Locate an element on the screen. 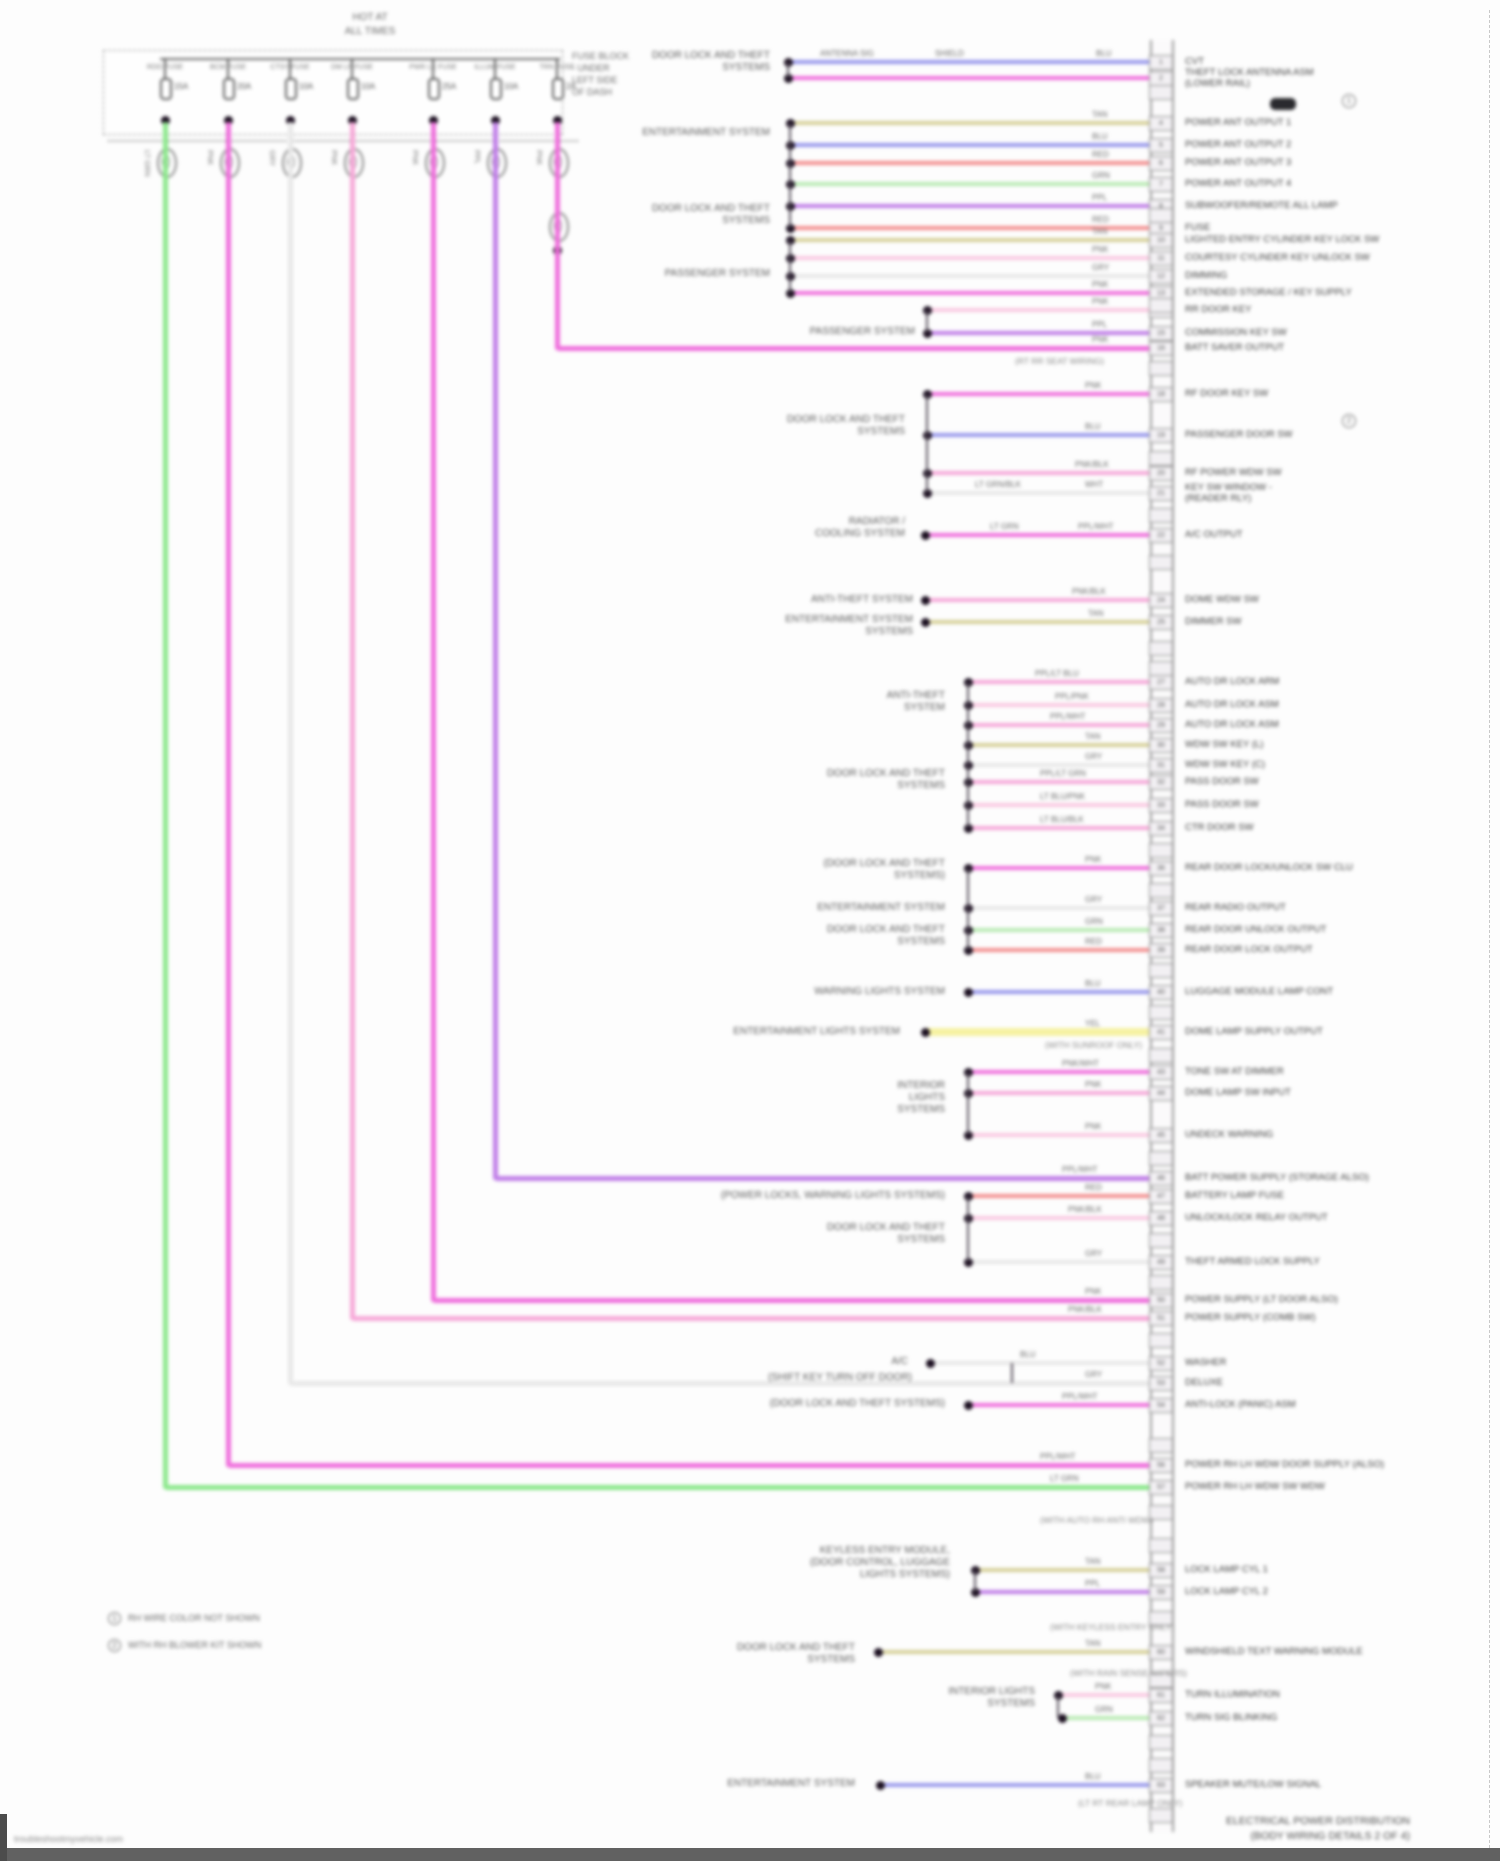 Image resolution: width=1500 pixels, height=1861 pixels. pin-description: TONE SW AT DIMMER is located at coordinates (1234, 1071).